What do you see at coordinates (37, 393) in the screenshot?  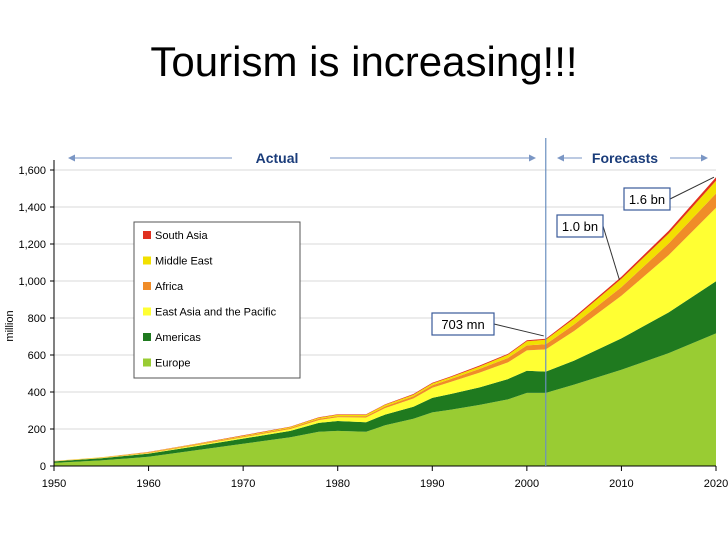 I see `y-tick-label: 400` at bounding box center [37, 393].